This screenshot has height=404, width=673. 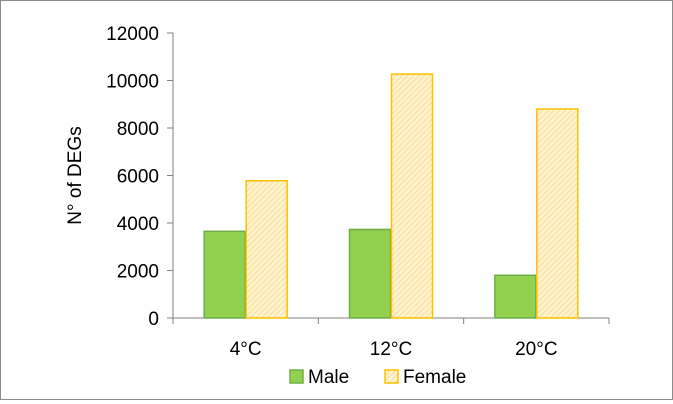 What do you see at coordinates (153, 319) in the screenshot?
I see `y-tick-label: 0` at bounding box center [153, 319].